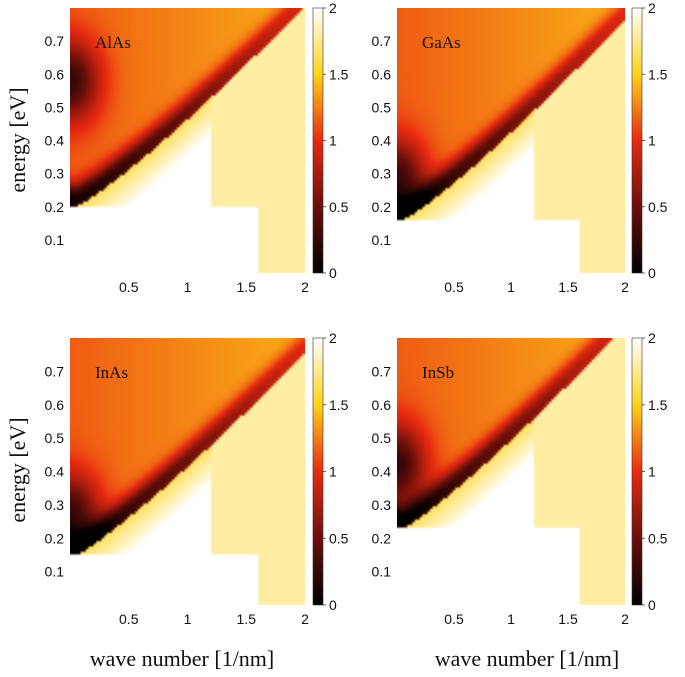  What do you see at coordinates (527, 658) in the screenshot?
I see `x-axis-label-right: wave number [1/nm]` at bounding box center [527, 658].